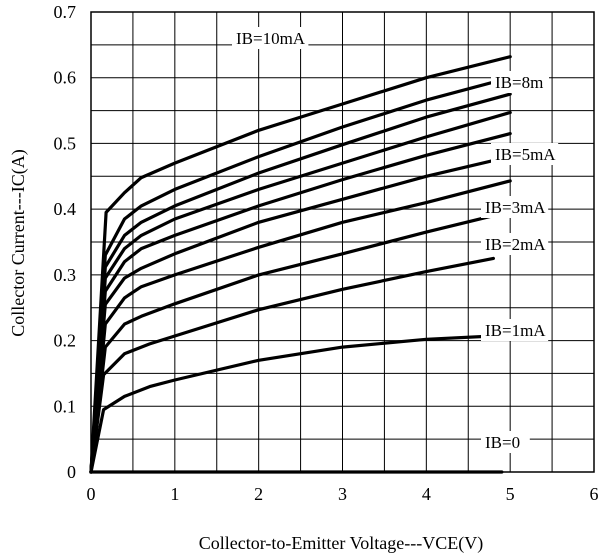 Image resolution: width=599 pixels, height=558 pixels. What do you see at coordinates (65, 143) in the screenshot?
I see `y-tick-label: 0.5` at bounding box center [65, 143].